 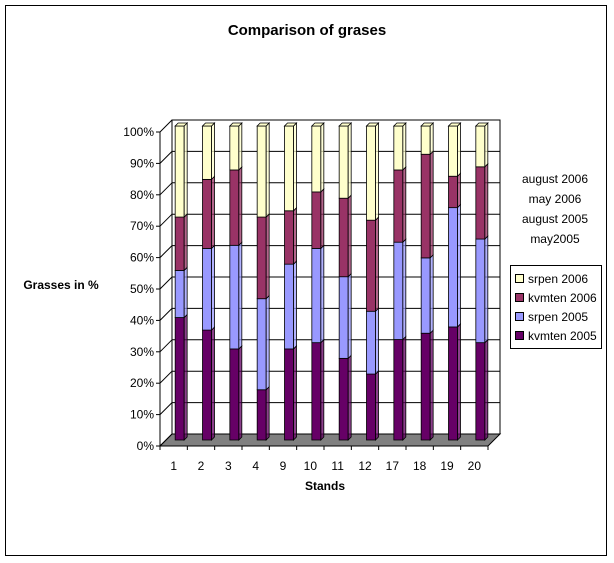 I want to click on y-tick-label: 60%, so click(x=142, y=258).